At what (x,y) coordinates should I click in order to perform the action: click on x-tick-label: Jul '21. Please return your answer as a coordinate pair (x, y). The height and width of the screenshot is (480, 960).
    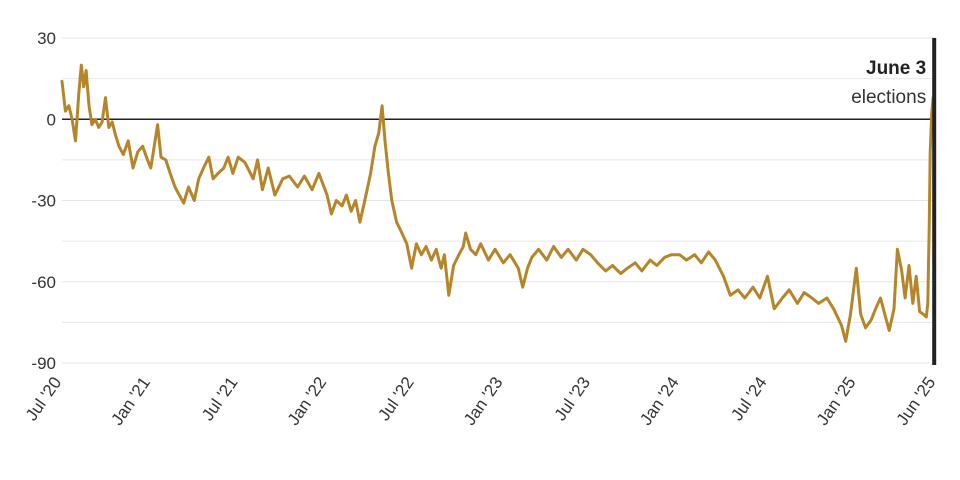
    Looking at the image, I should click on (219, 398).